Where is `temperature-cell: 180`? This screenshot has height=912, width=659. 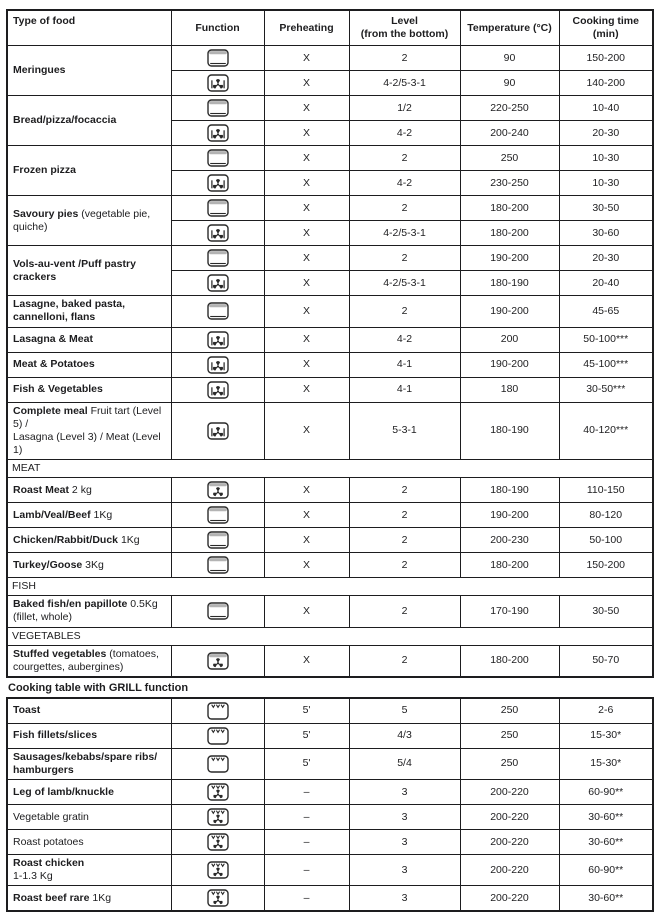
temperature-cell: 180 is located at coordinates (509, 389).